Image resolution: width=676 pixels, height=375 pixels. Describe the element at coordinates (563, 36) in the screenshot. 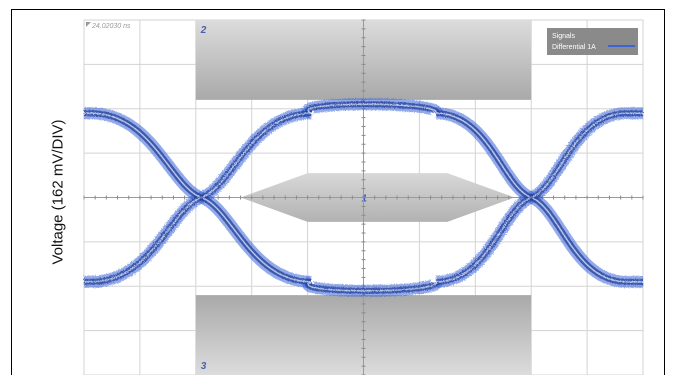

I see `legend-title: Signals` at that location.